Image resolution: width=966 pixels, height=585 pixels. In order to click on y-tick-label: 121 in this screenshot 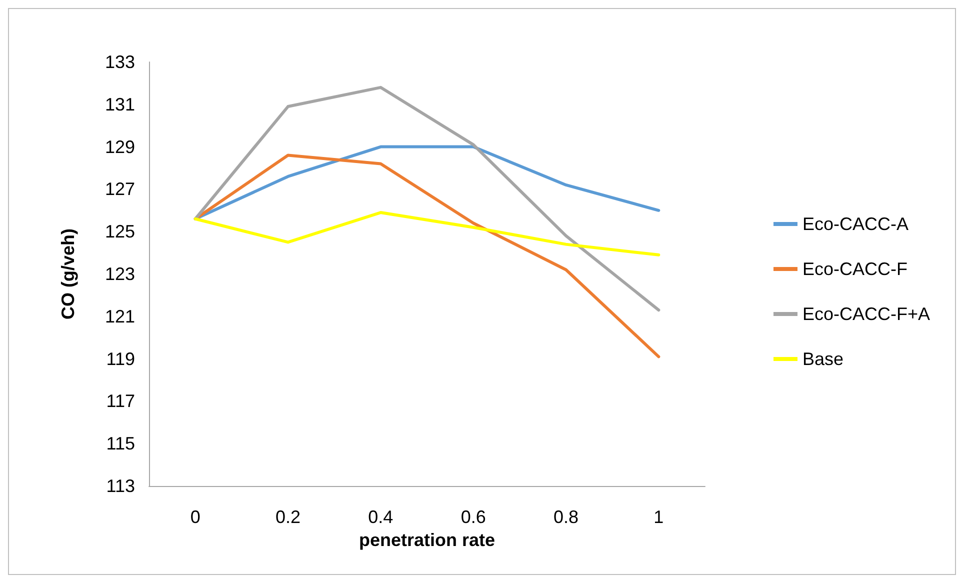, I will do `click(119, 316)`.